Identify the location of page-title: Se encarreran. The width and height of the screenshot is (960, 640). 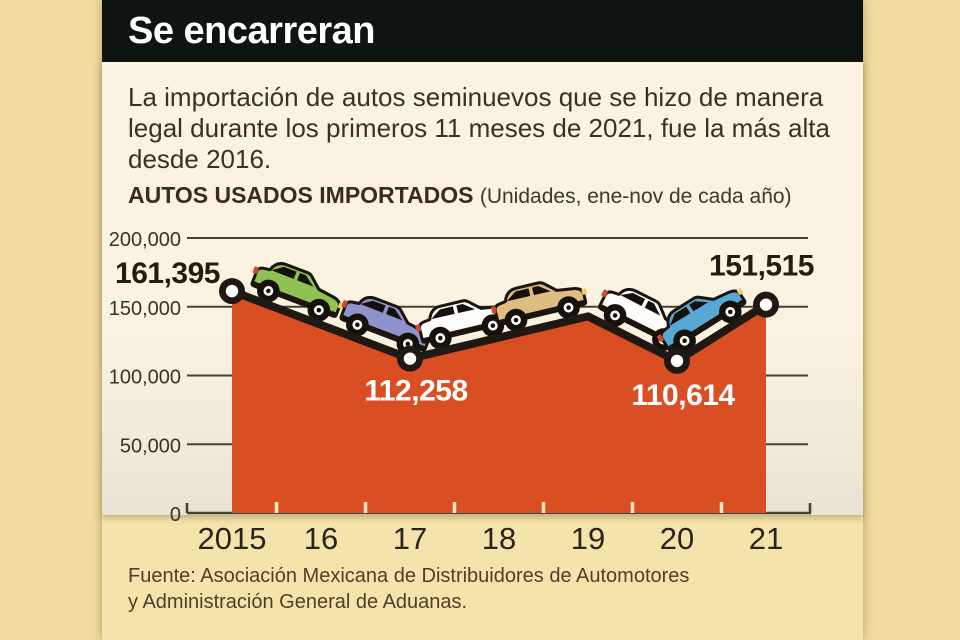
(252, 31).